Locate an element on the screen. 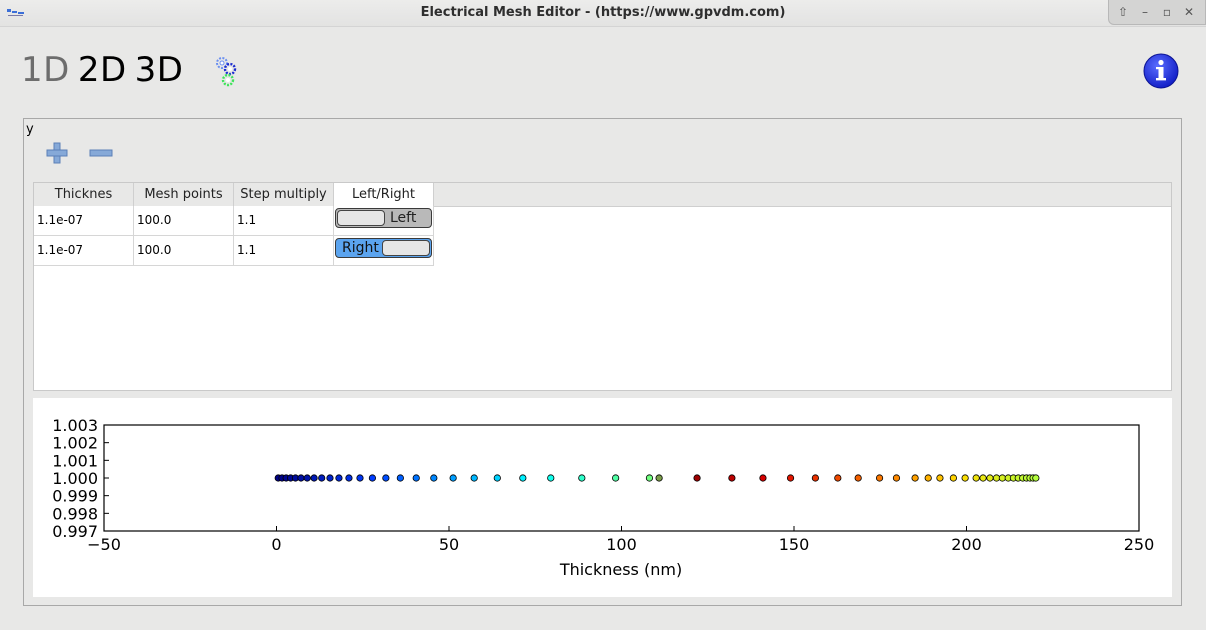 This screenshot has height=630, width=1206. y-tick-label: 1.000 is located at coordinates (75, 478).